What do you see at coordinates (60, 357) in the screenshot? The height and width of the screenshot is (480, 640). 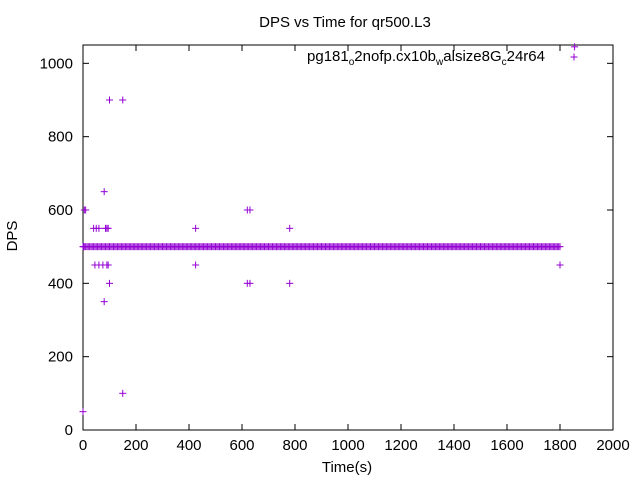 I see `y-tick-label: 200` at bounding box center [60, 357].